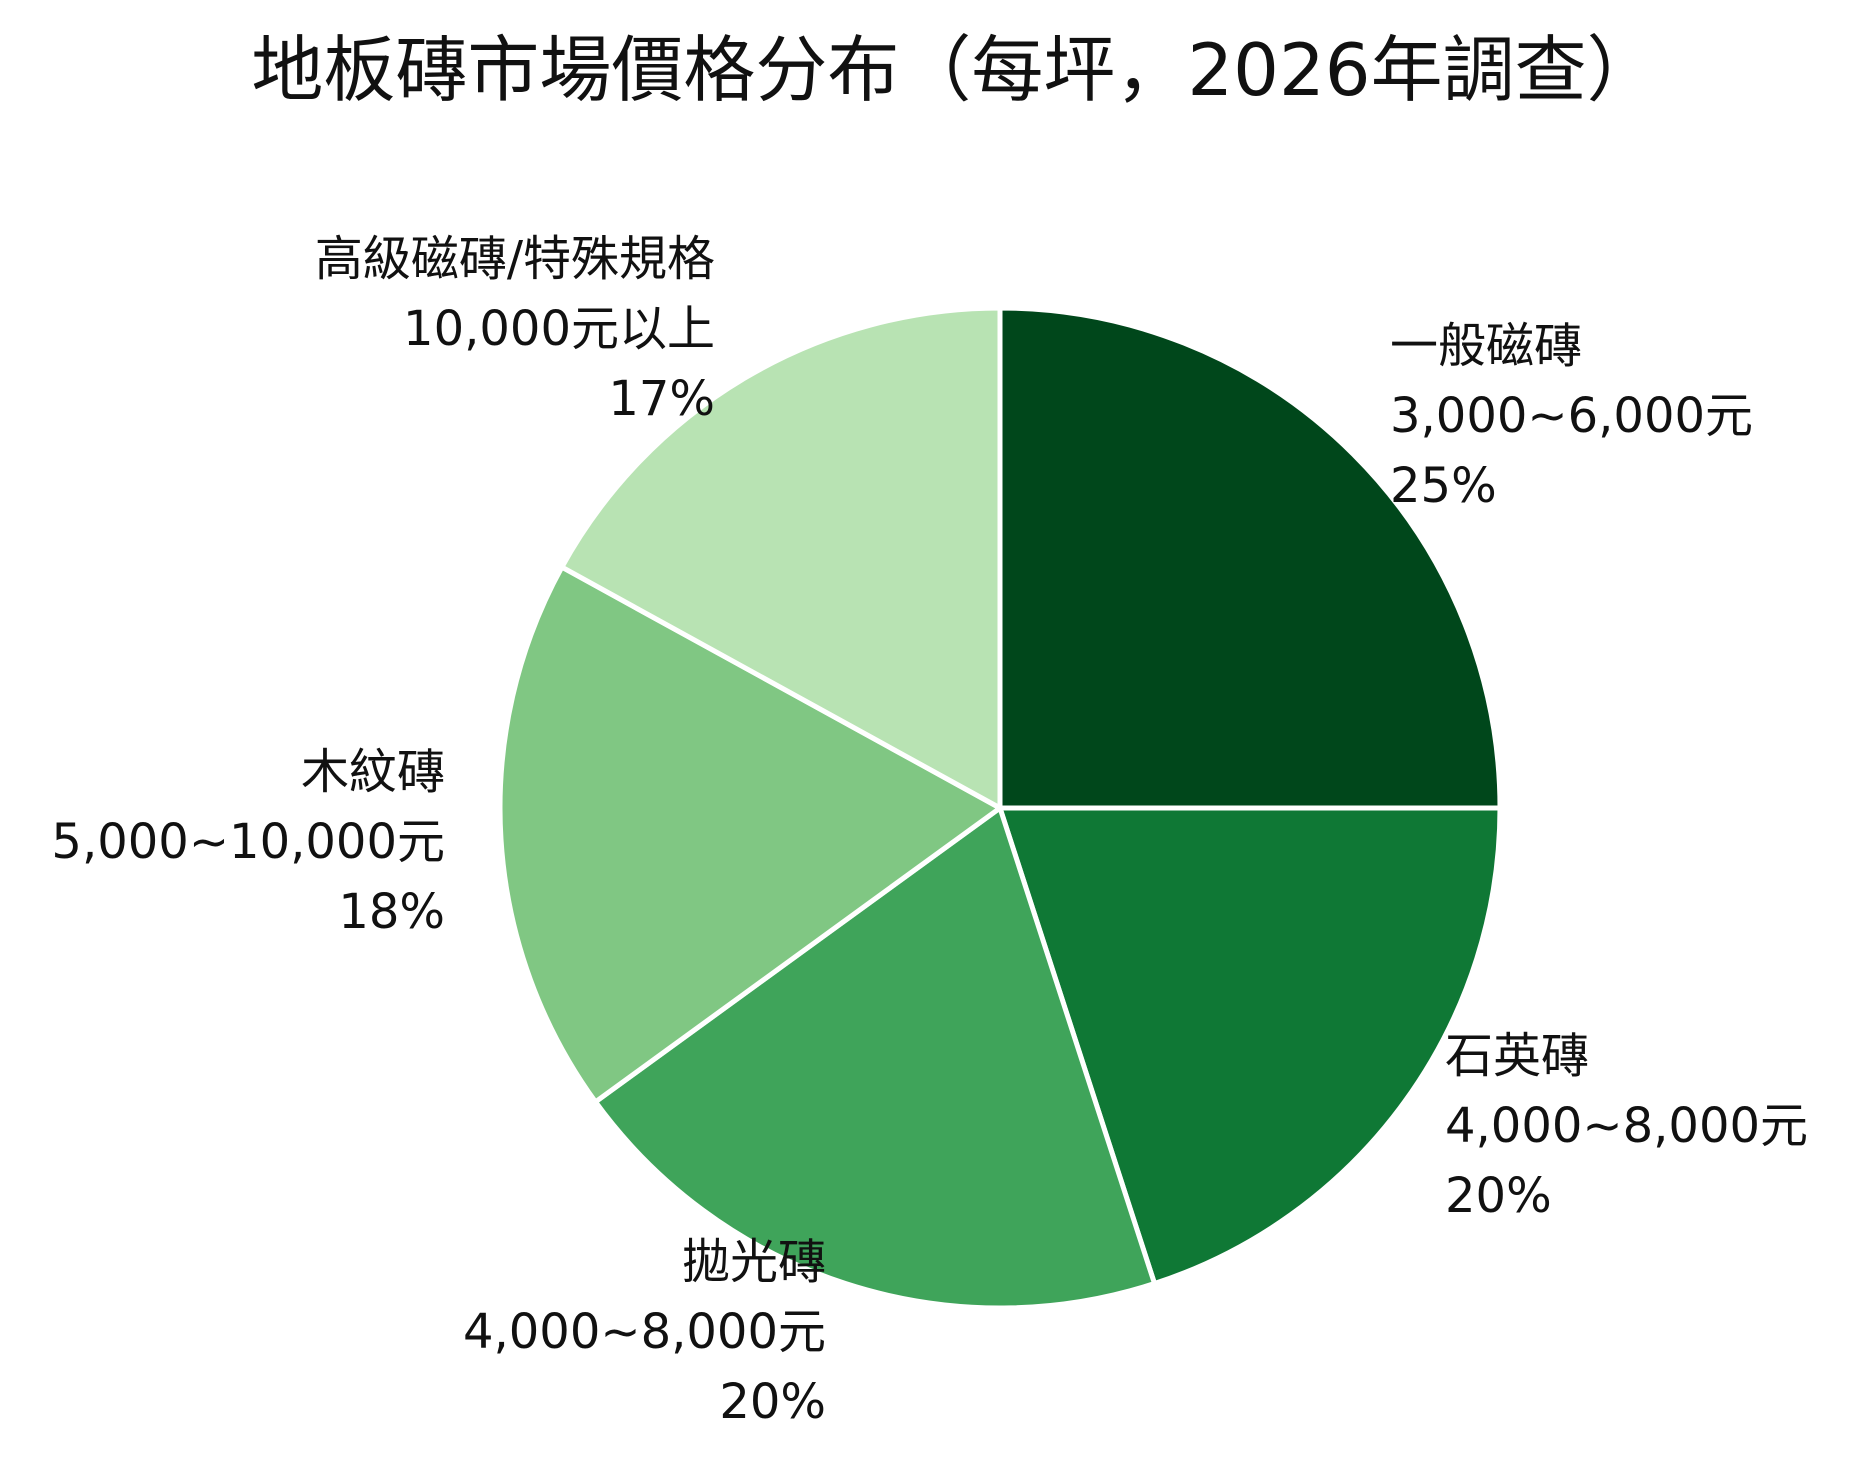  Describe the element at coordinates (1486, 346) in the screenshot. I see `slice-name-label-1: 一般磁磚` at that location.